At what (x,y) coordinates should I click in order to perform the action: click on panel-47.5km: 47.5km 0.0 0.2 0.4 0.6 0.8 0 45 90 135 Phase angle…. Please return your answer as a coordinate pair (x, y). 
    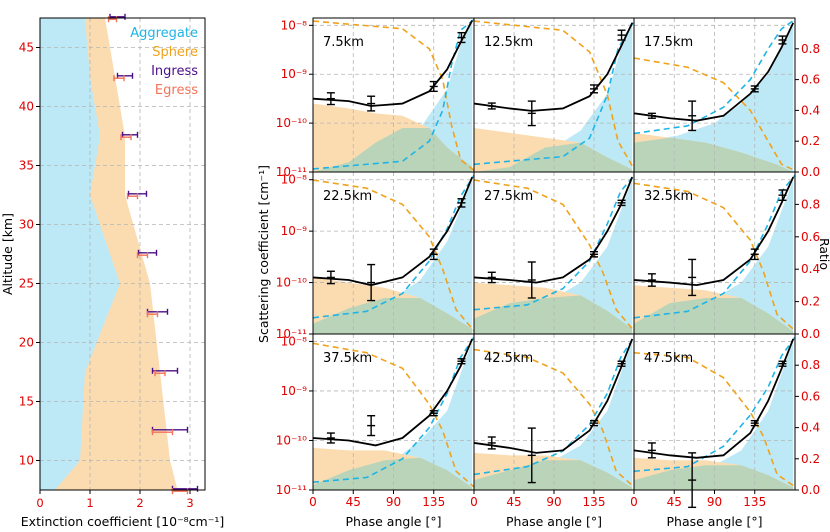
    Looking at the image, I should click on (725, 431).